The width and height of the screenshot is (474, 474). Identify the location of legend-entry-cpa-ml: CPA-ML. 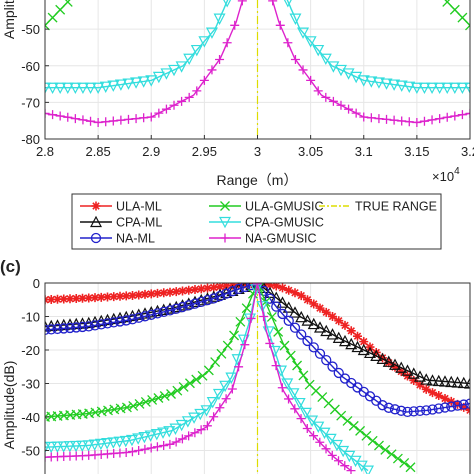
(121, 223).